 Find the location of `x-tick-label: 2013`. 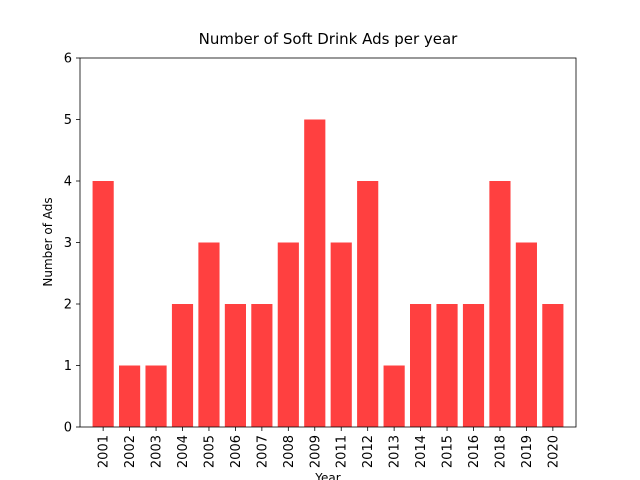

x-tick-label: 2013 is located at coordinates (395, 451).